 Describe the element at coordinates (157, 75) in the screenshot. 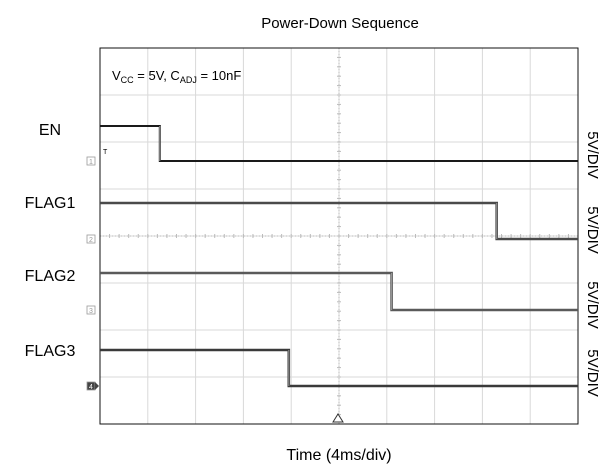

I see `vcc-value: = 5V, C` at that location.